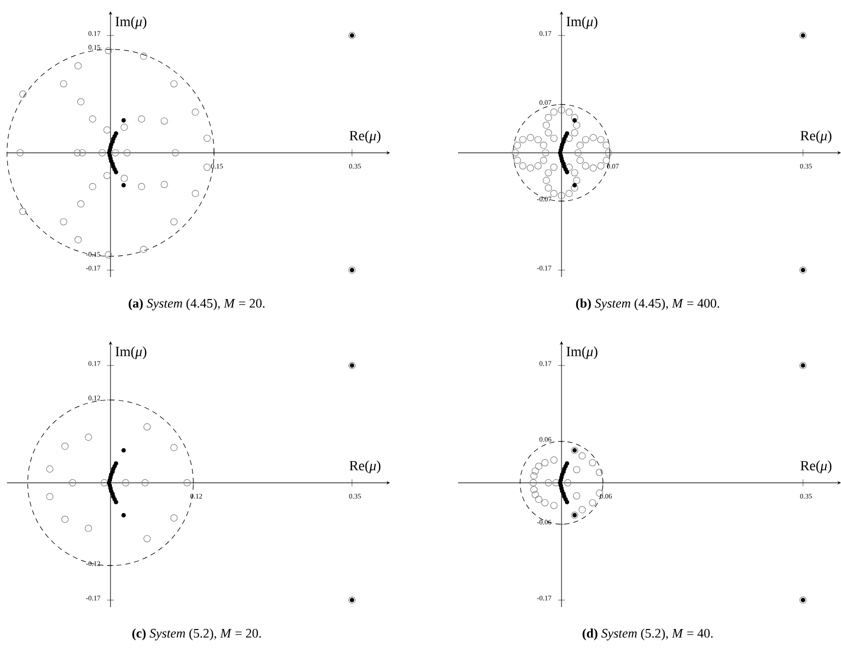  What do you see at coordinates (648, 304) in the screenshot?
I see `text: (b) System (4.45), M = 400.` at bounding box center [648, 304].